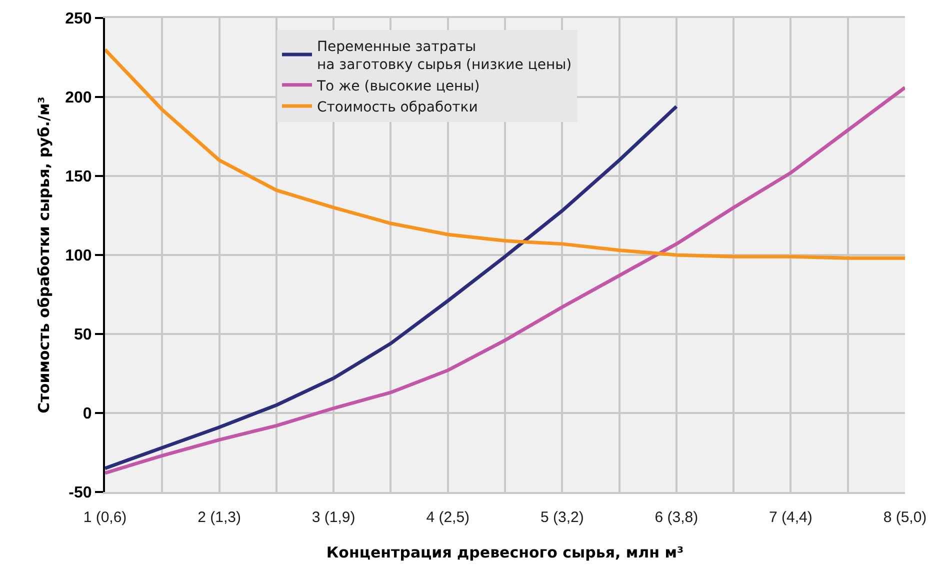  I want to click on x-tick-label: 3 (1,9), so click(334, 517).